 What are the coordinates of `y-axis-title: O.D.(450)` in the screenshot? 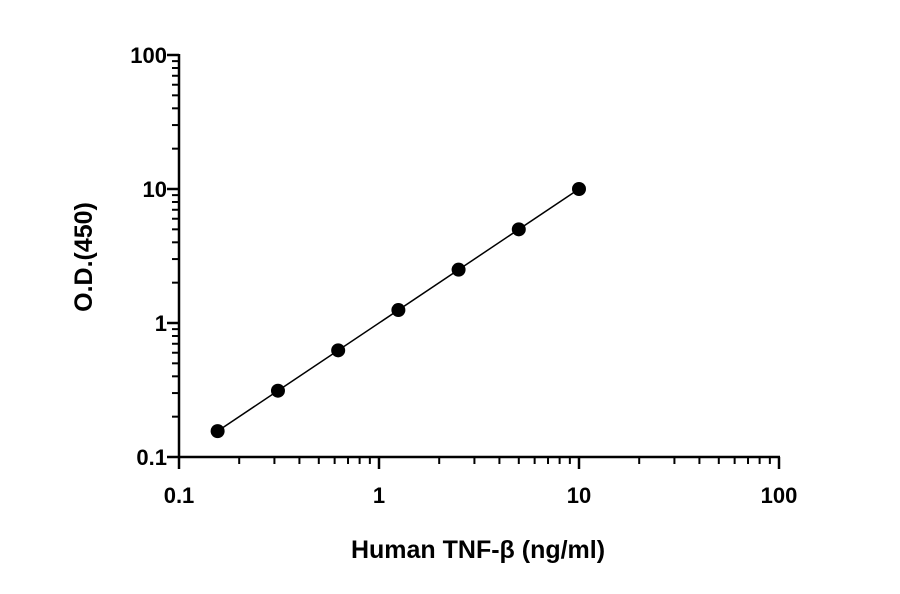 It's located at (84, 257).